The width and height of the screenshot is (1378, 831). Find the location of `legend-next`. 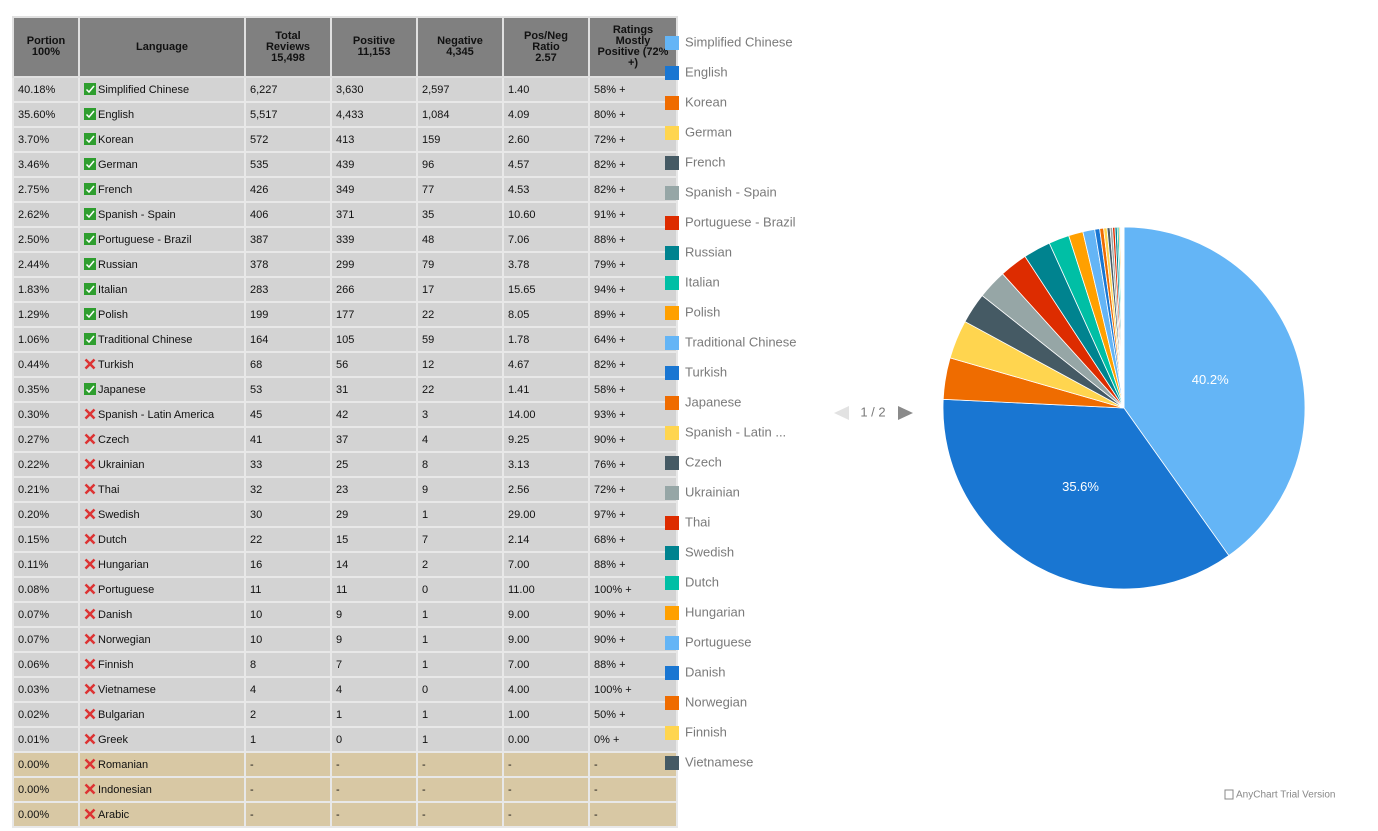

legend-next is located at coordinates (905, 413).